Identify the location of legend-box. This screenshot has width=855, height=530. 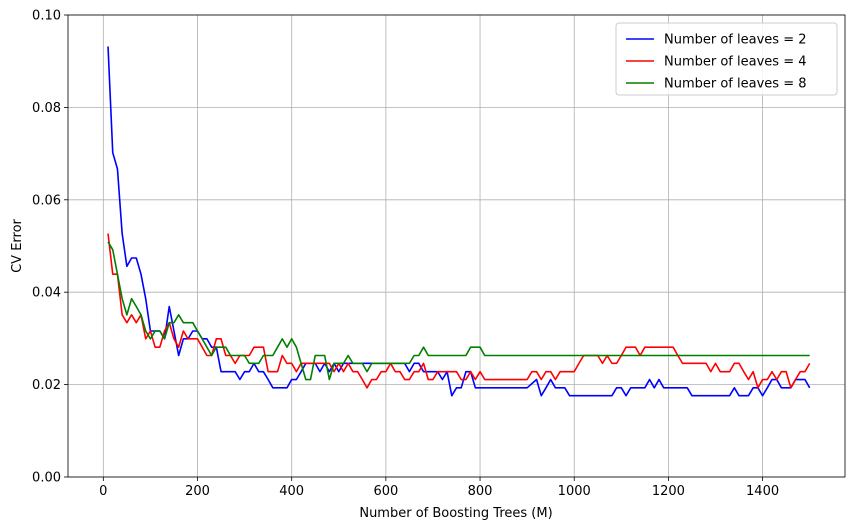
(726, 59).